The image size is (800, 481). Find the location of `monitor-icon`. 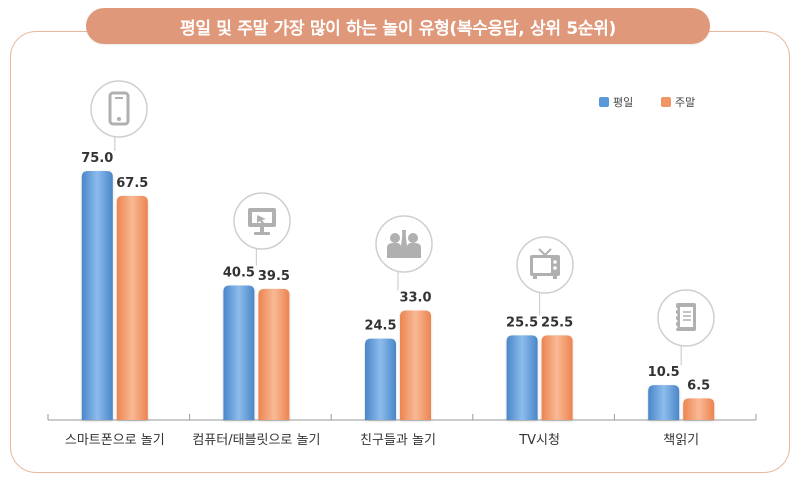

monitor-icon is located at coordinates (262, 221).